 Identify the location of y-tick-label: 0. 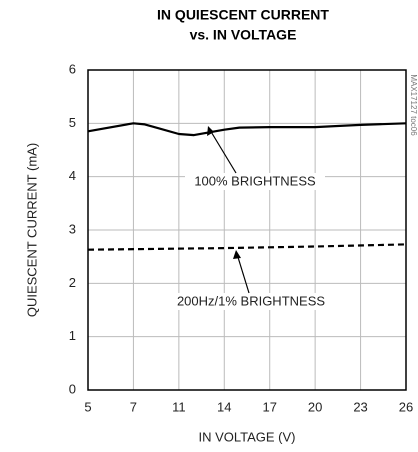
(72, 388).